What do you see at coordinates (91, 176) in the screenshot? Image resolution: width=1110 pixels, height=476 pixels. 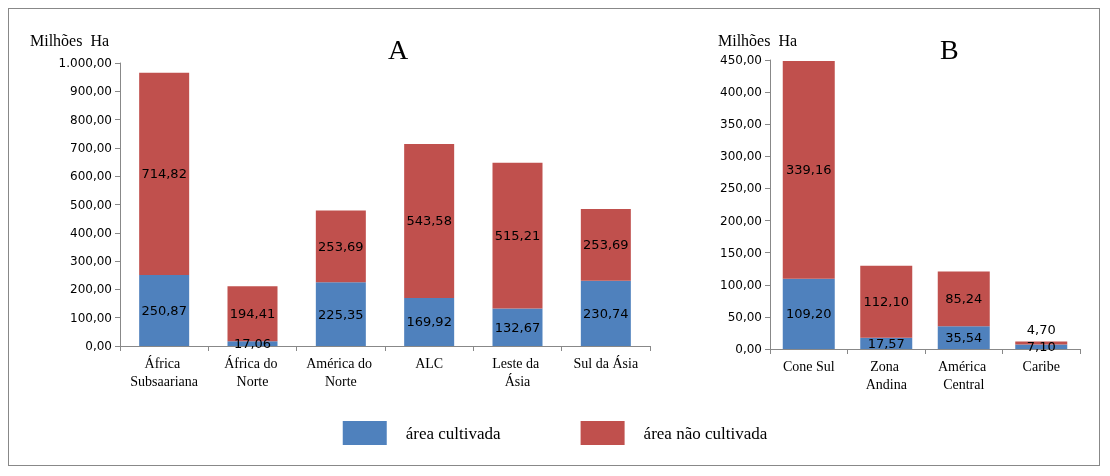 I see `y-tick-label: 600,00` at bounding box center [91, 176].